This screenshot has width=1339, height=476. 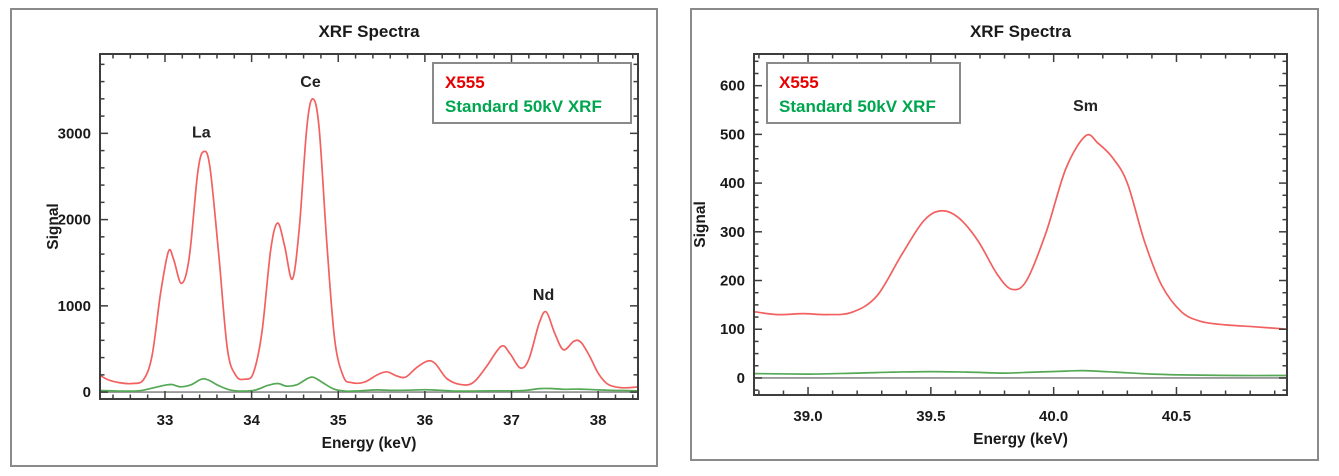 What do you see at coordinates (732, 281) in the screenshot?
I see `y-tick-label: 200` at bounding box center [732, 281].